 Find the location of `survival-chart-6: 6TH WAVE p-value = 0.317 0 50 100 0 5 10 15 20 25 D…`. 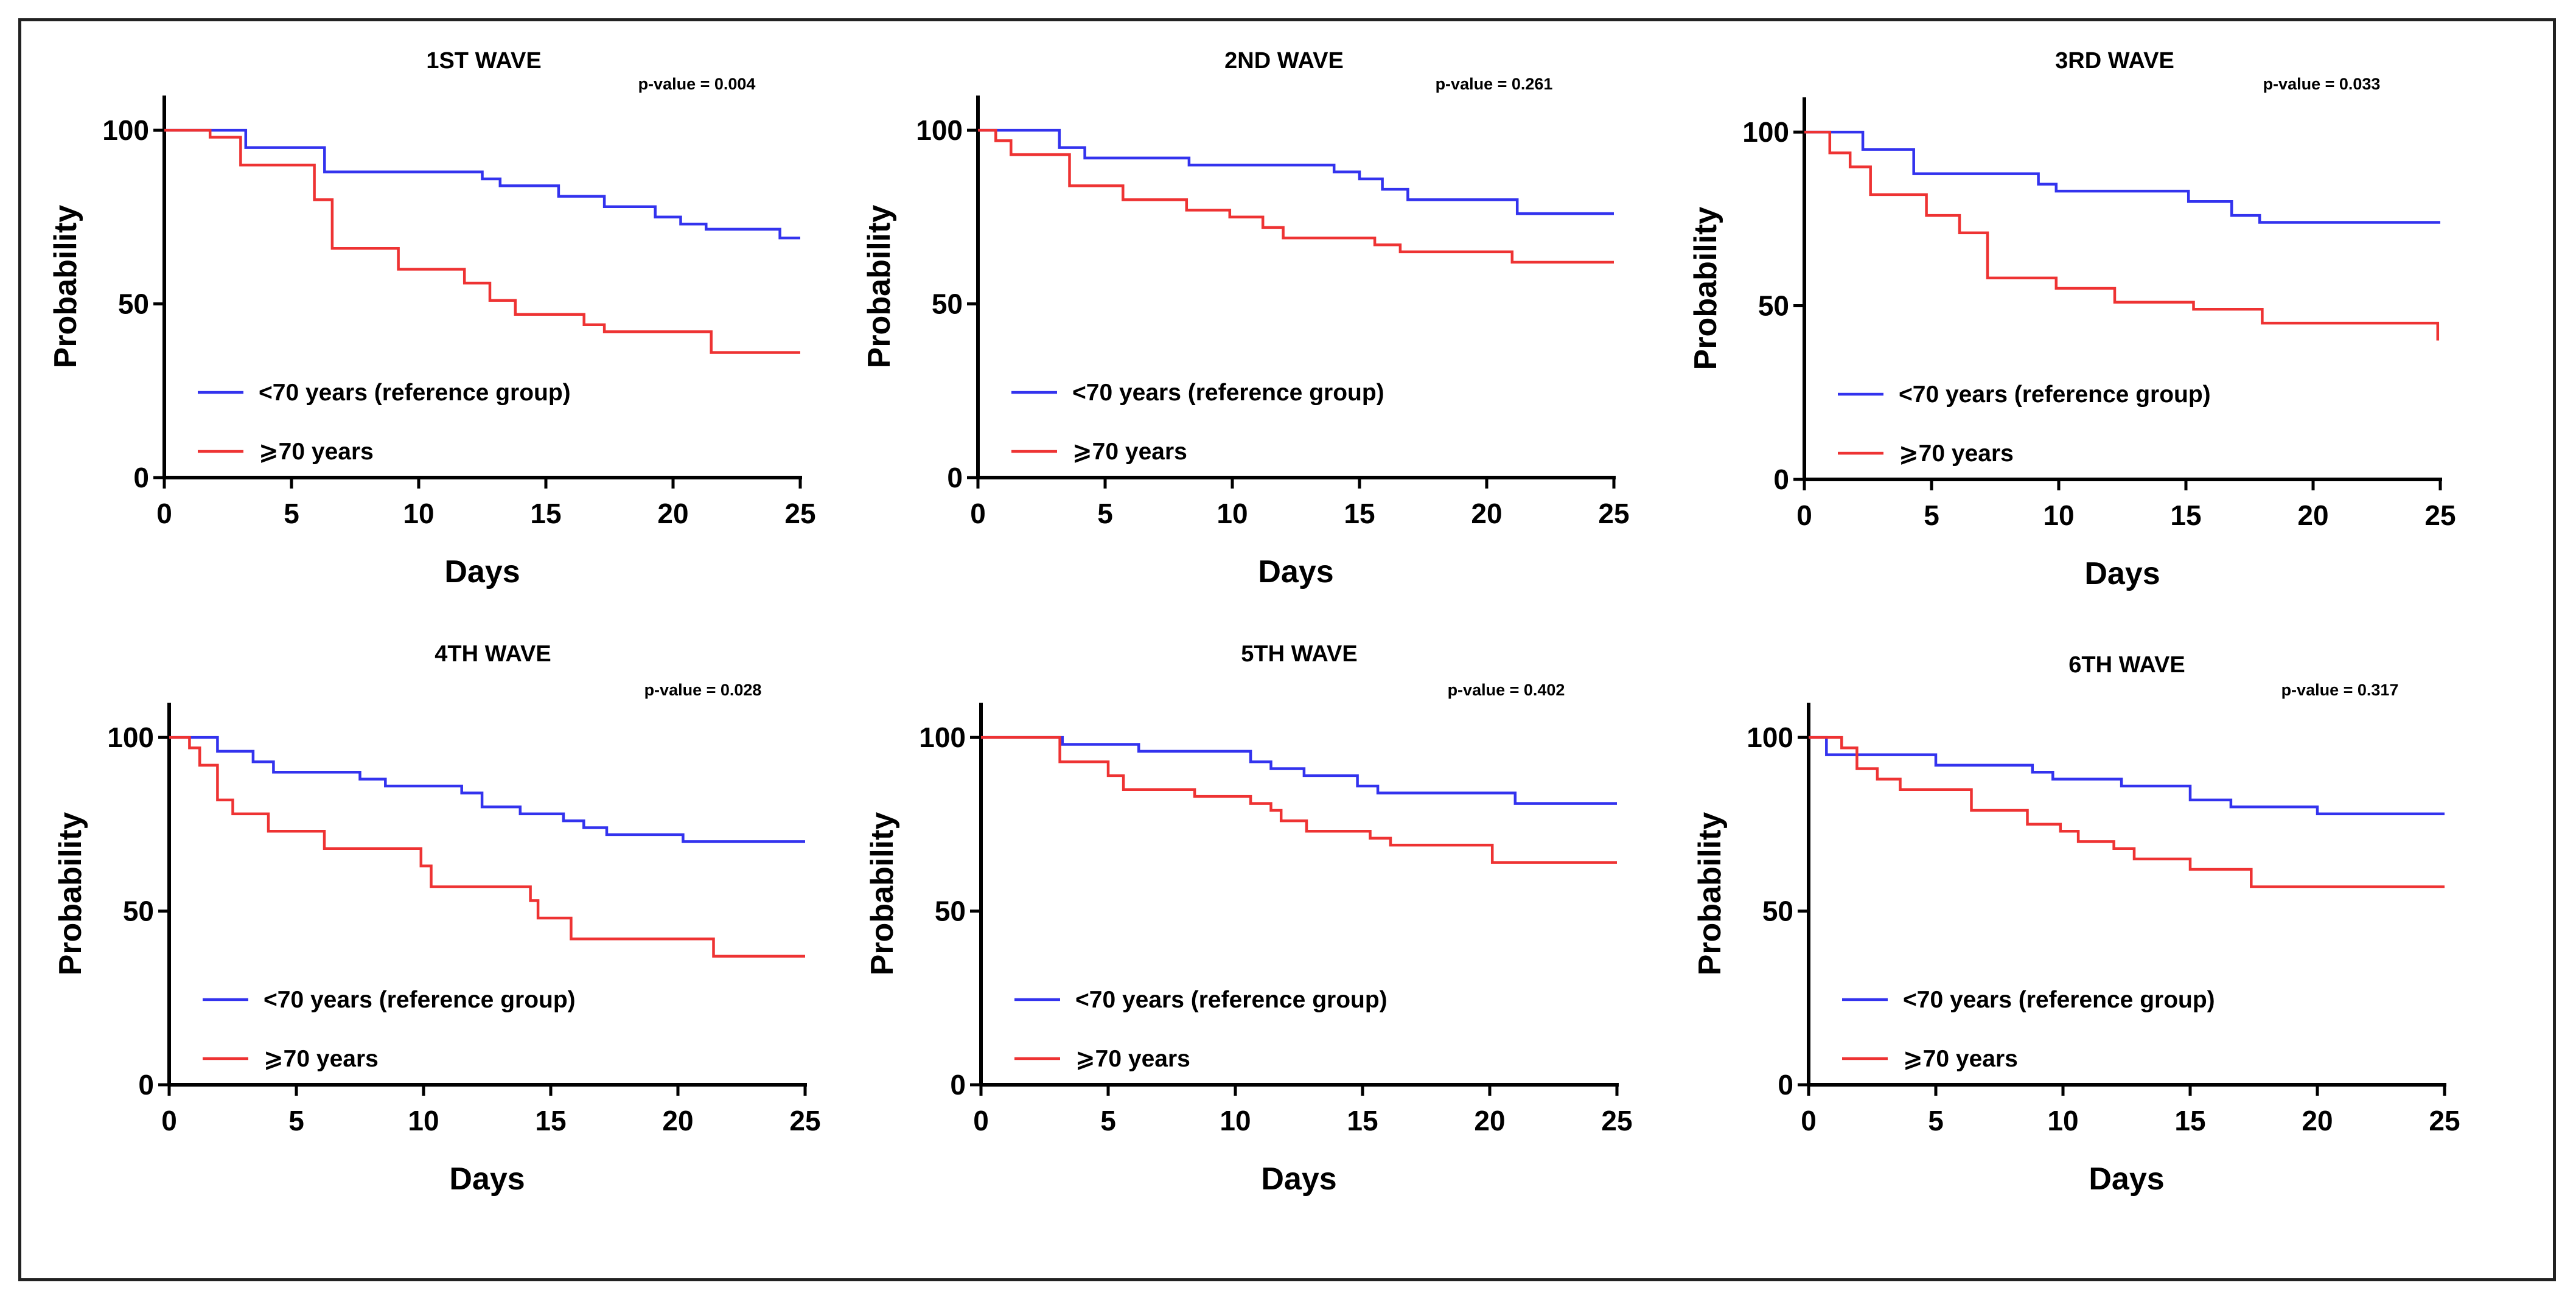

survival-chart-6: 6TH WAVE p-value = 0.317 0 50 100 0 5 10 15 20 25 D… is located at coordinates (2076, 925).